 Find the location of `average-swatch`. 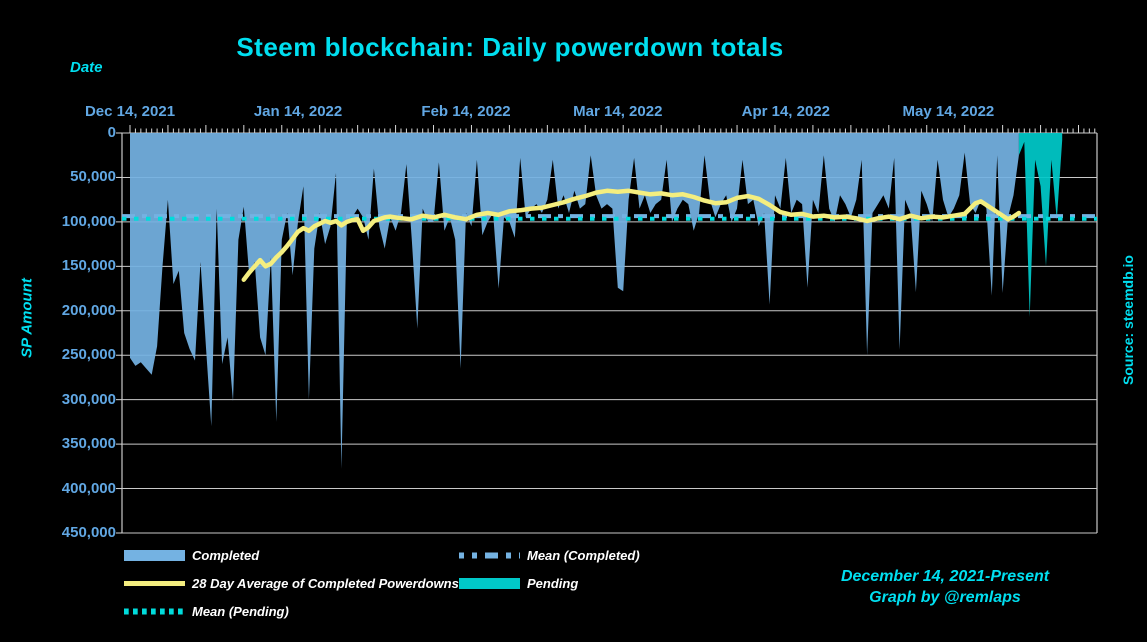

average-swatch is located at coordinates (154, 583).